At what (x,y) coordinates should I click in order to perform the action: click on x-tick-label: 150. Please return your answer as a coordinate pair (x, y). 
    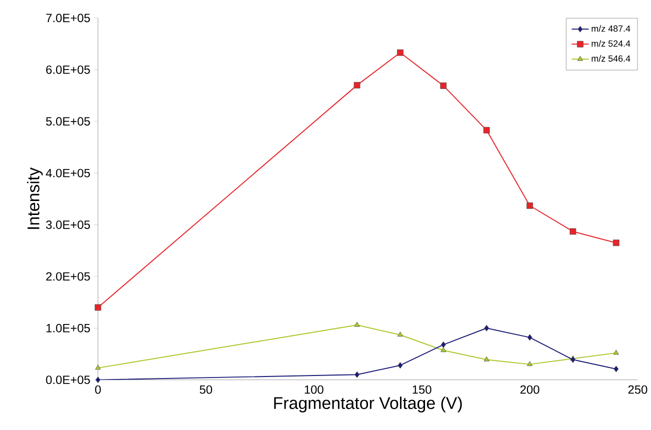
    Looking at the image, I should click on (422, 389).